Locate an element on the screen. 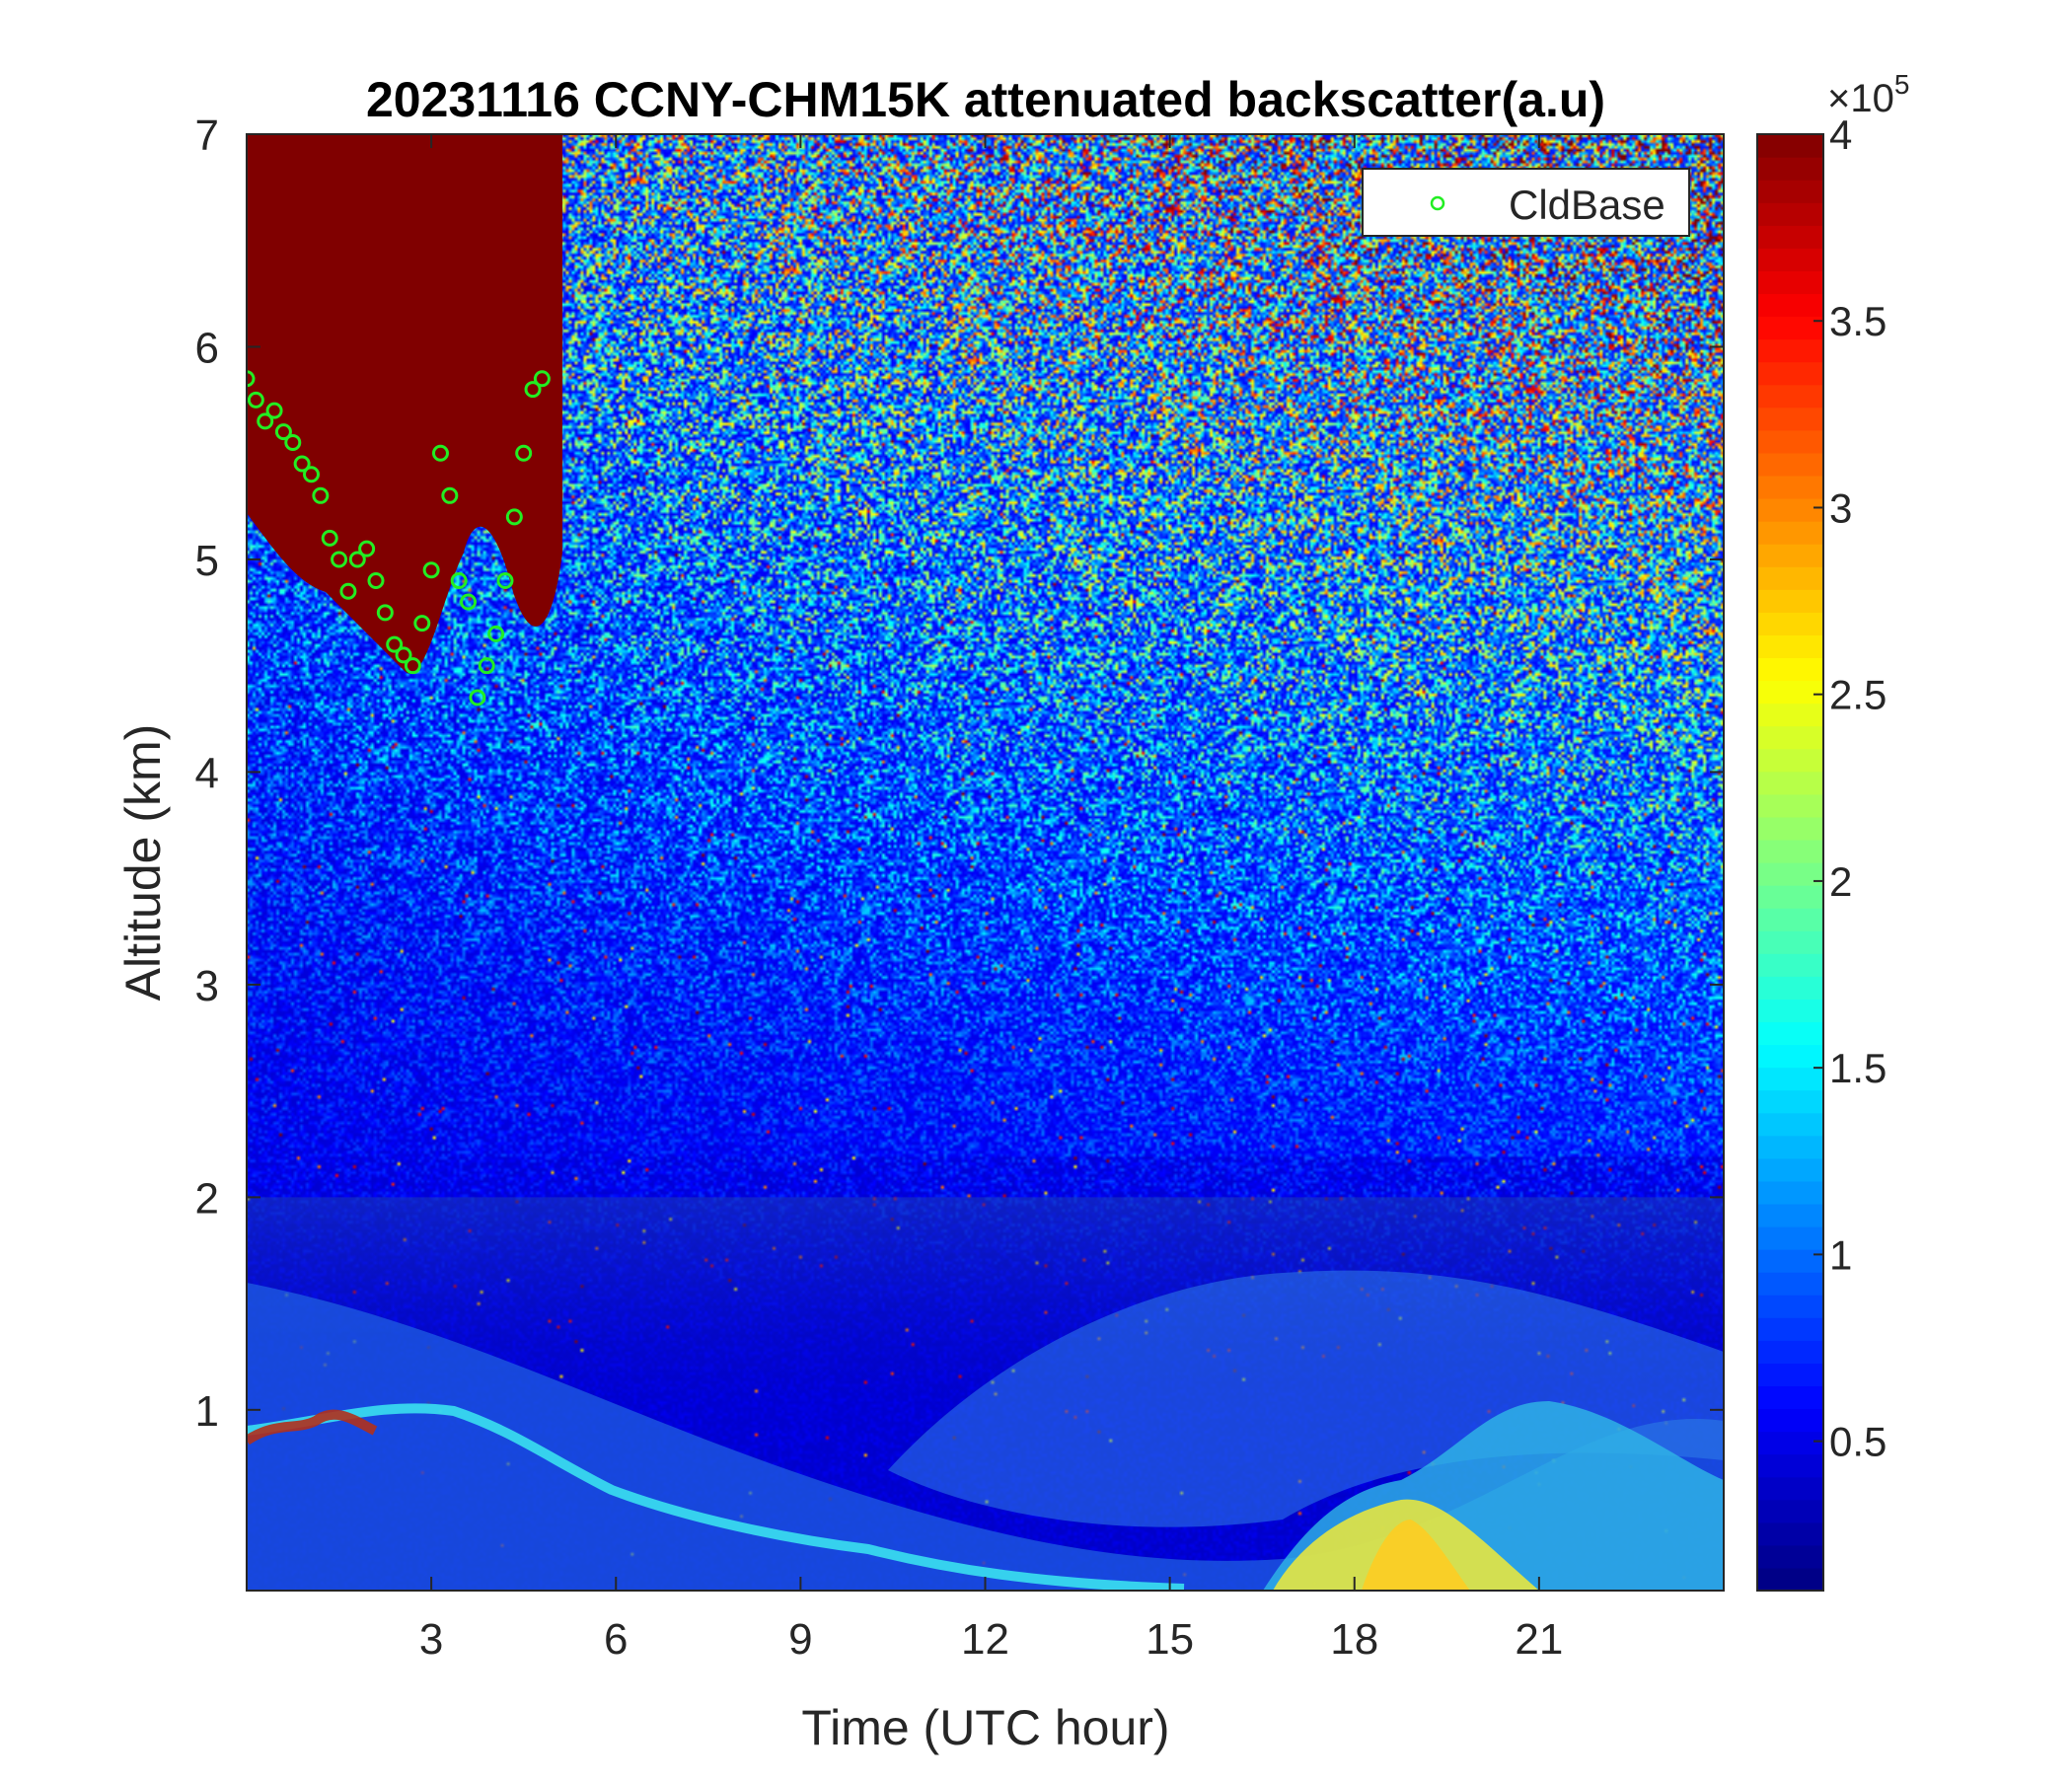 The height and width of the screenshot is (1781, 2072). x-axis-label: Time (UTC hour) is located at coordinates (985, 1728).